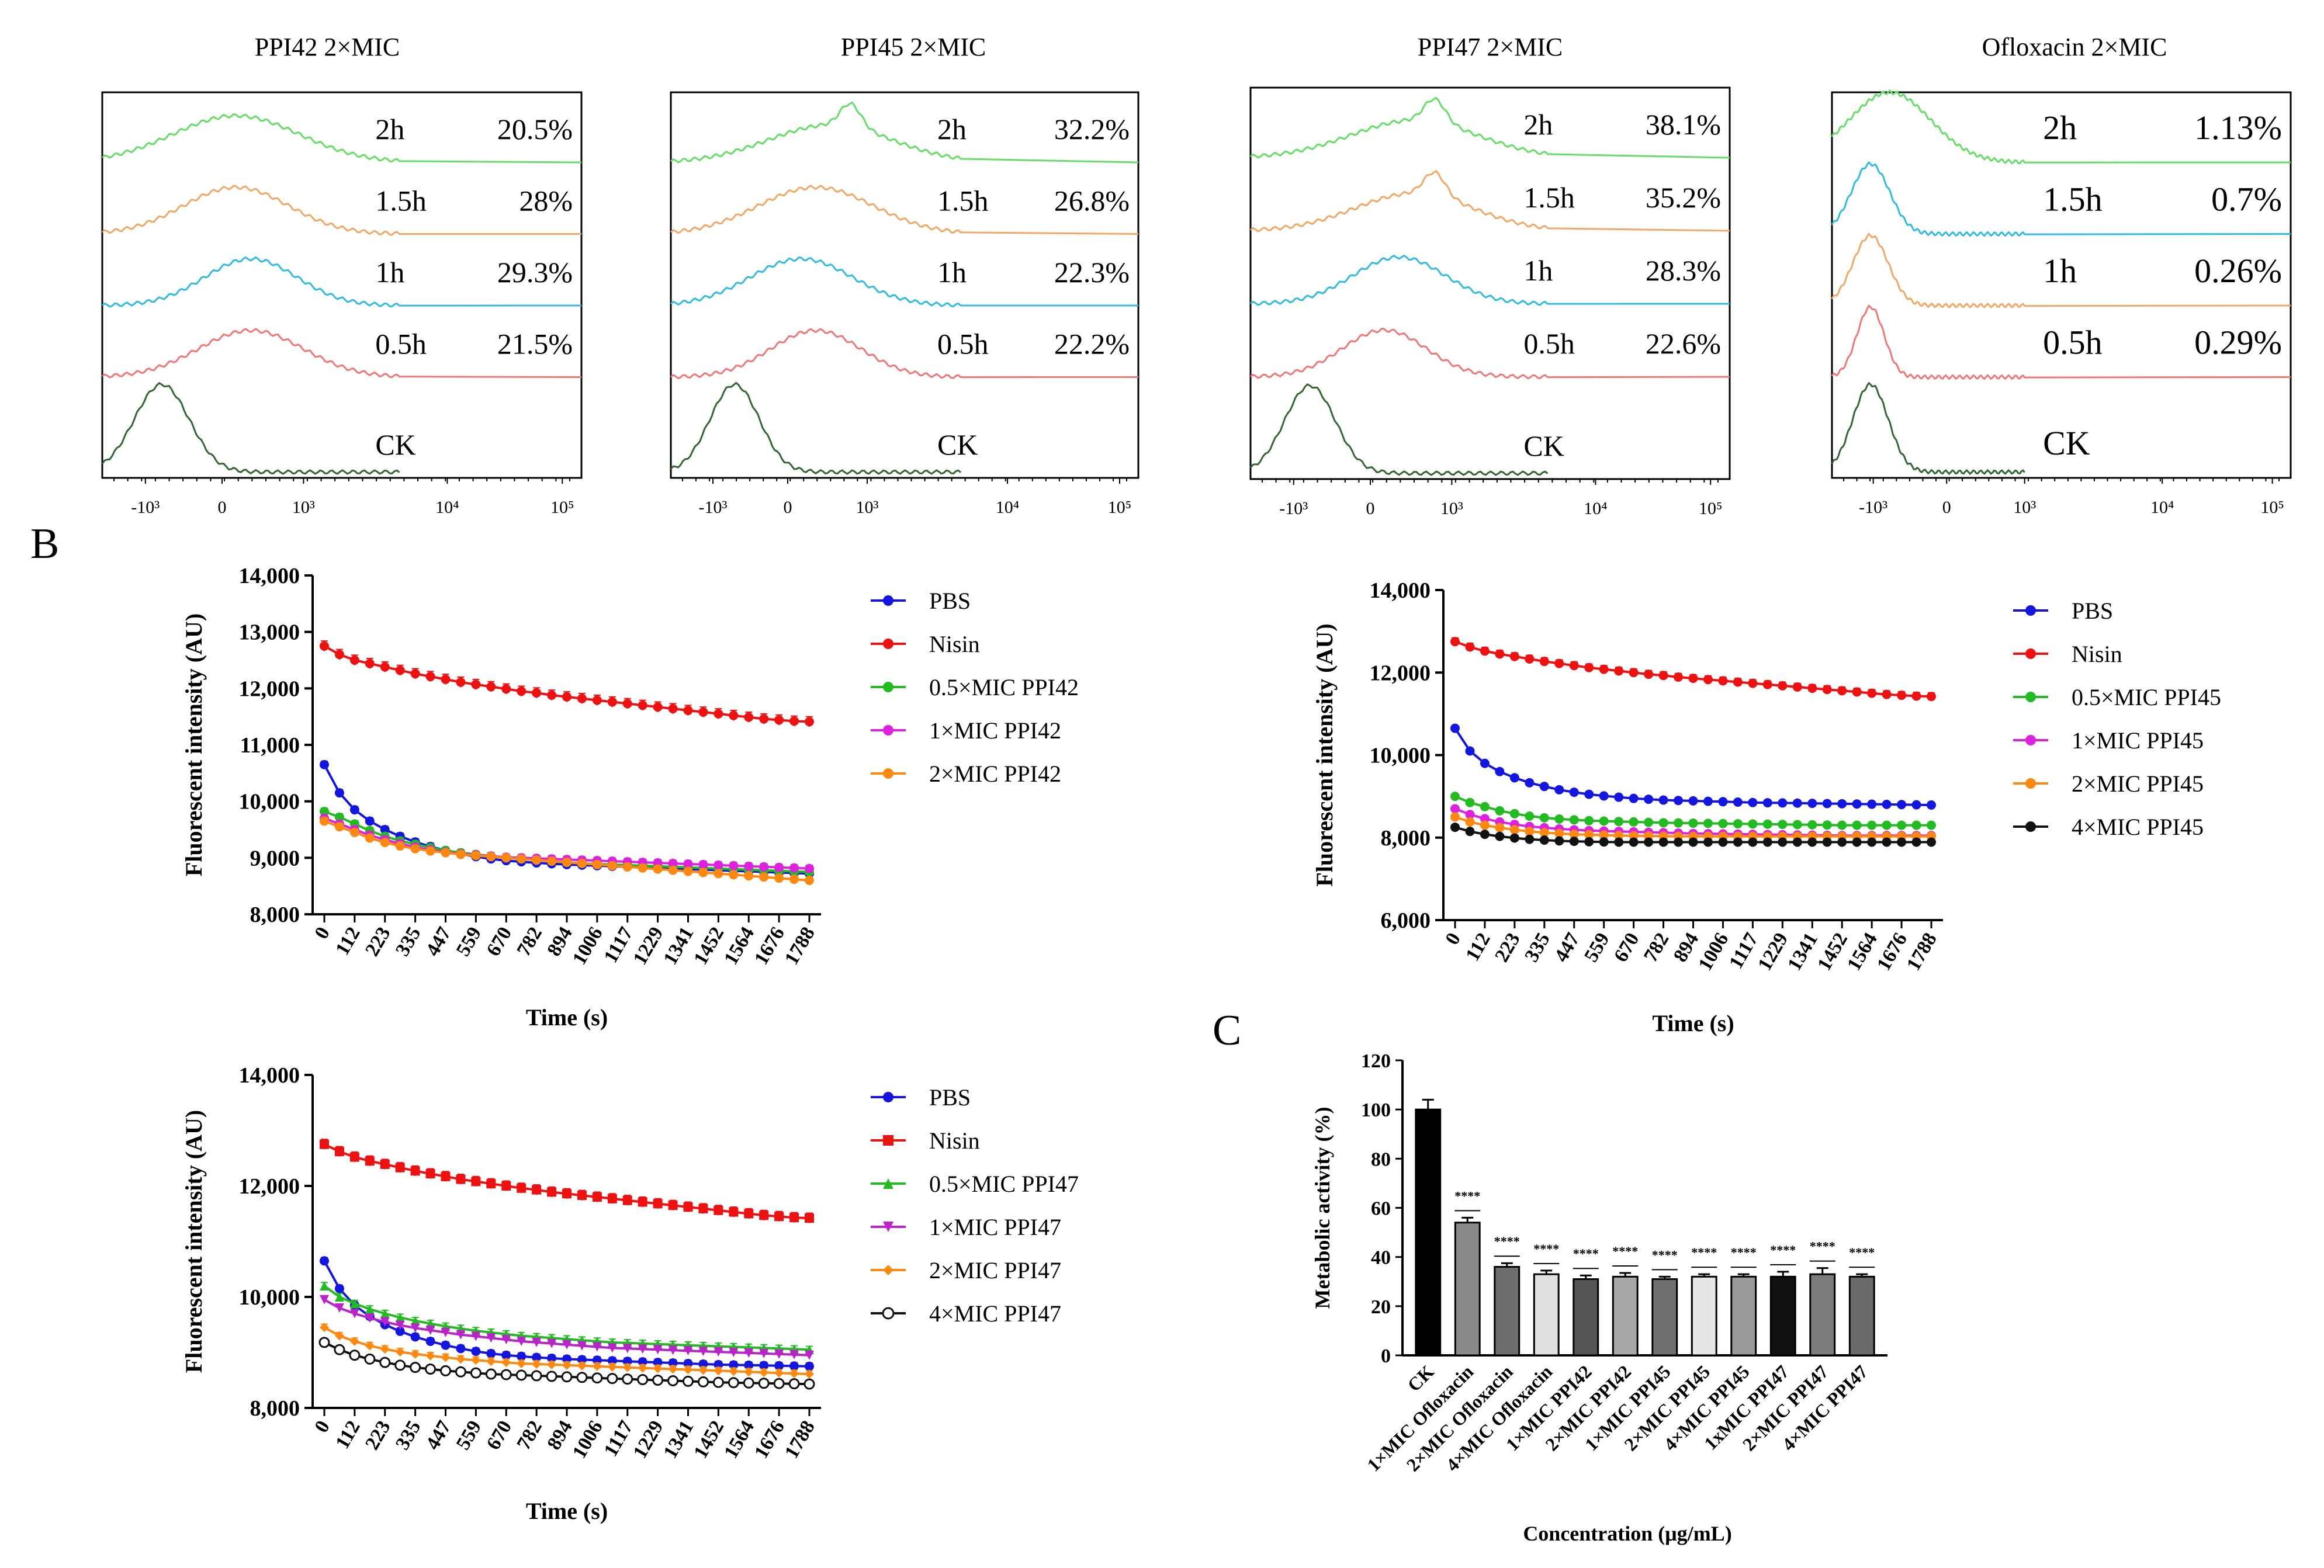 The height and width of the screenshot is (1568, 2324). I want to click on x-tick-label: 1006, so click(588, 1440).